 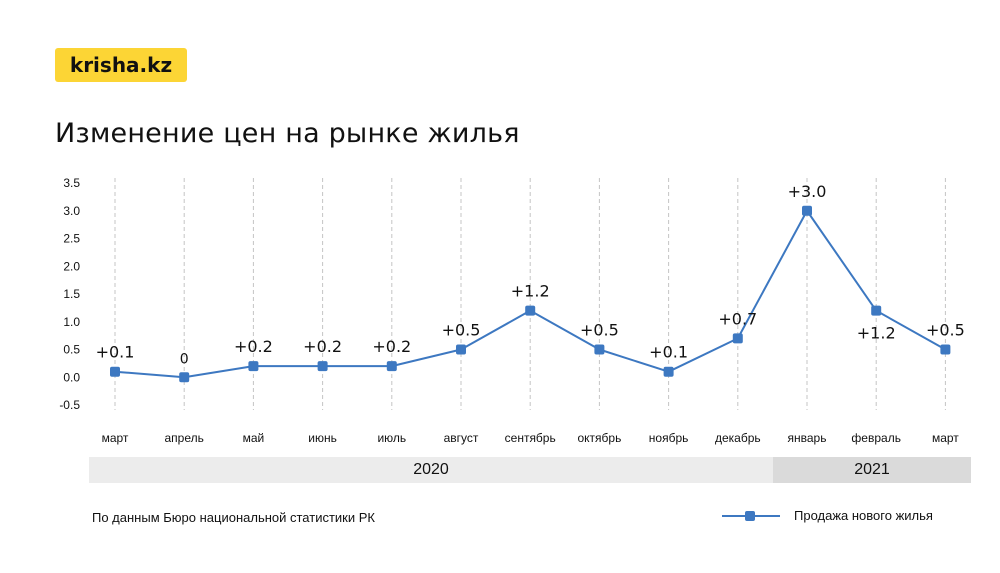 I want to click on x-tick-label: декабрь, so click(x=738, y=438).